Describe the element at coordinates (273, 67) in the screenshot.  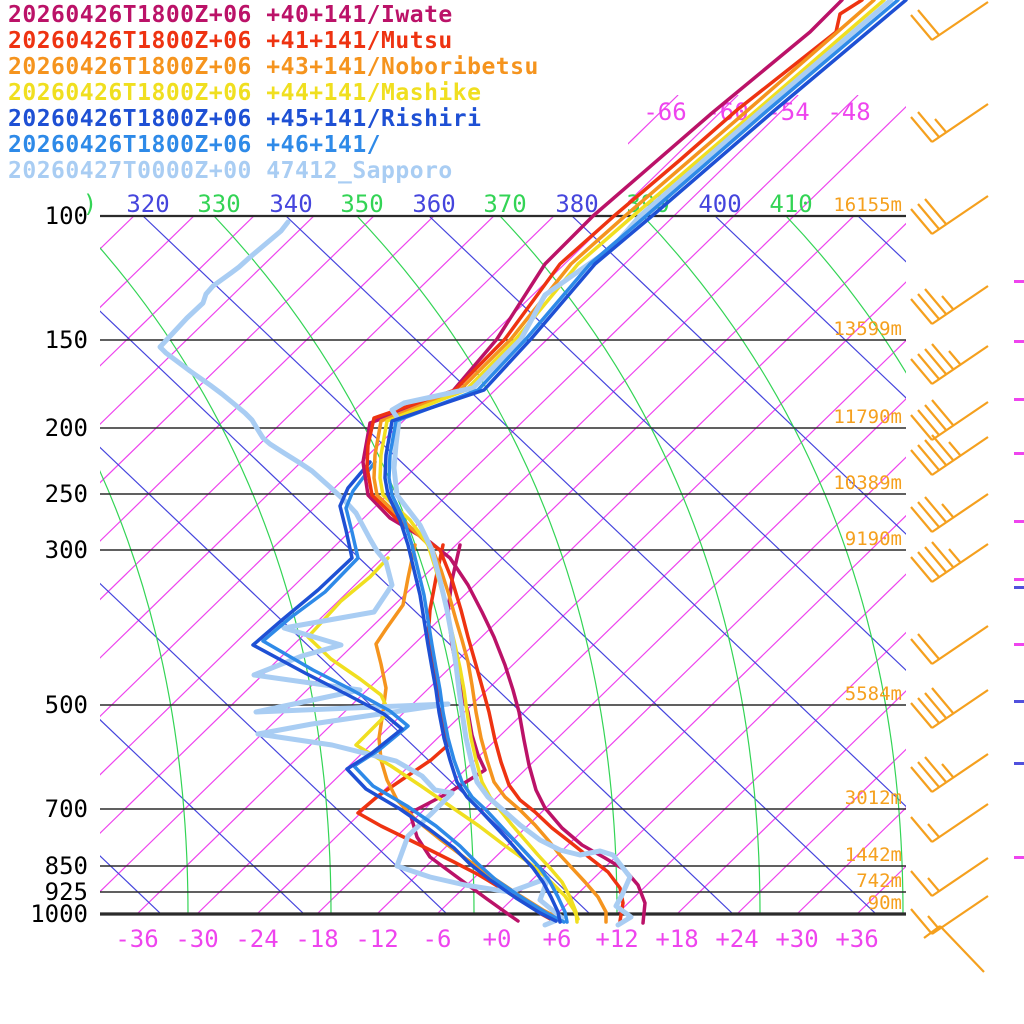
I see `header-line-noboribetsu: 20260426T1800Z+06 +43+141/Noboribetsu` at that location.